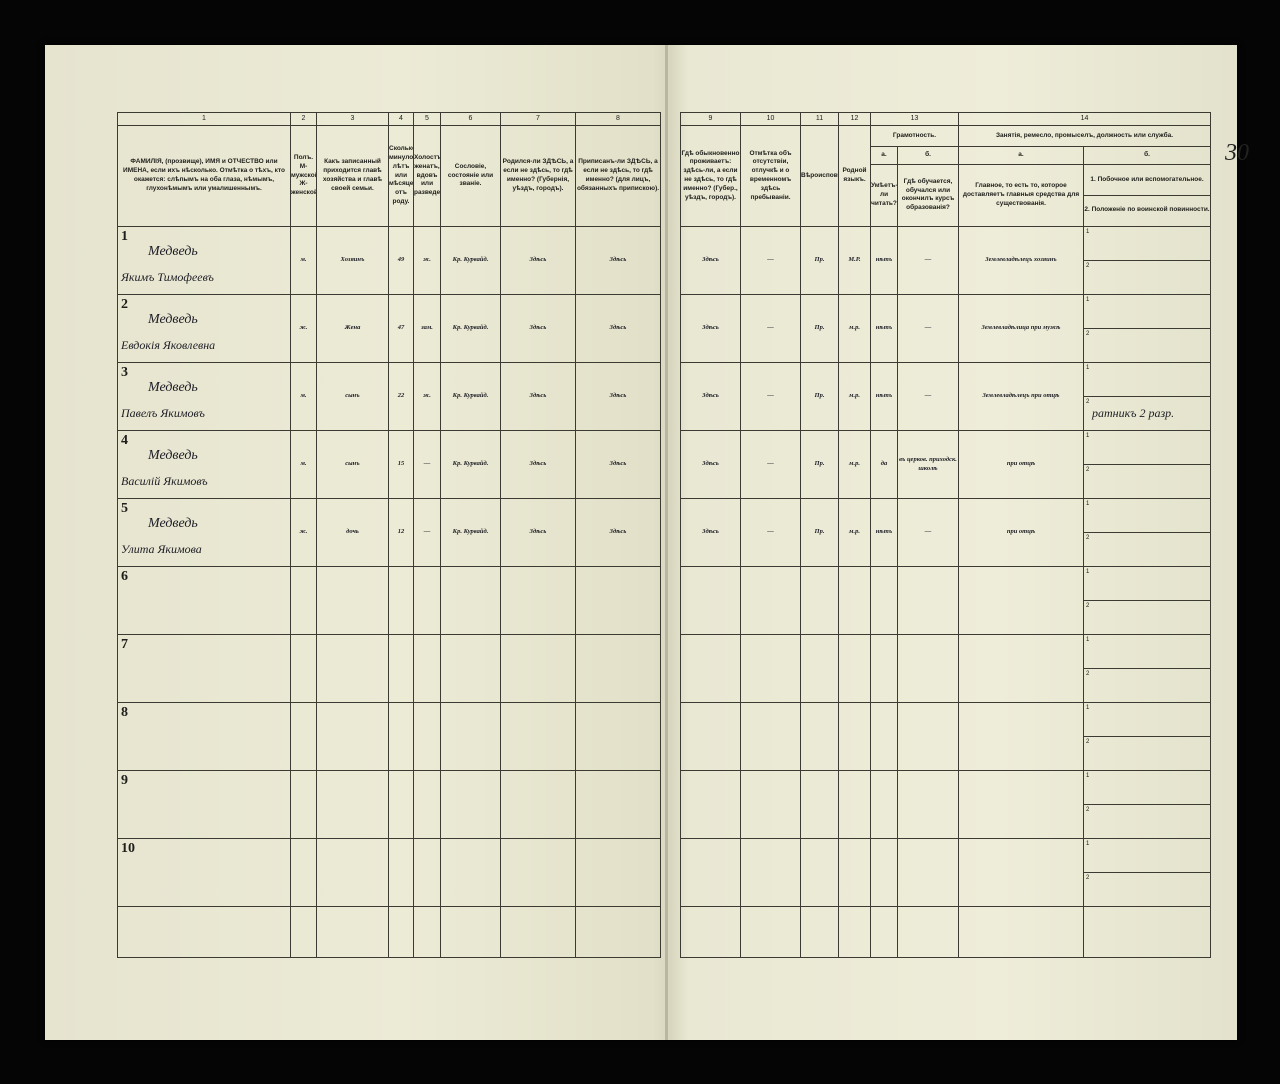 This screenshot has height=1084, width=1280. I want to click on row-number: 6, so click(124, 576).